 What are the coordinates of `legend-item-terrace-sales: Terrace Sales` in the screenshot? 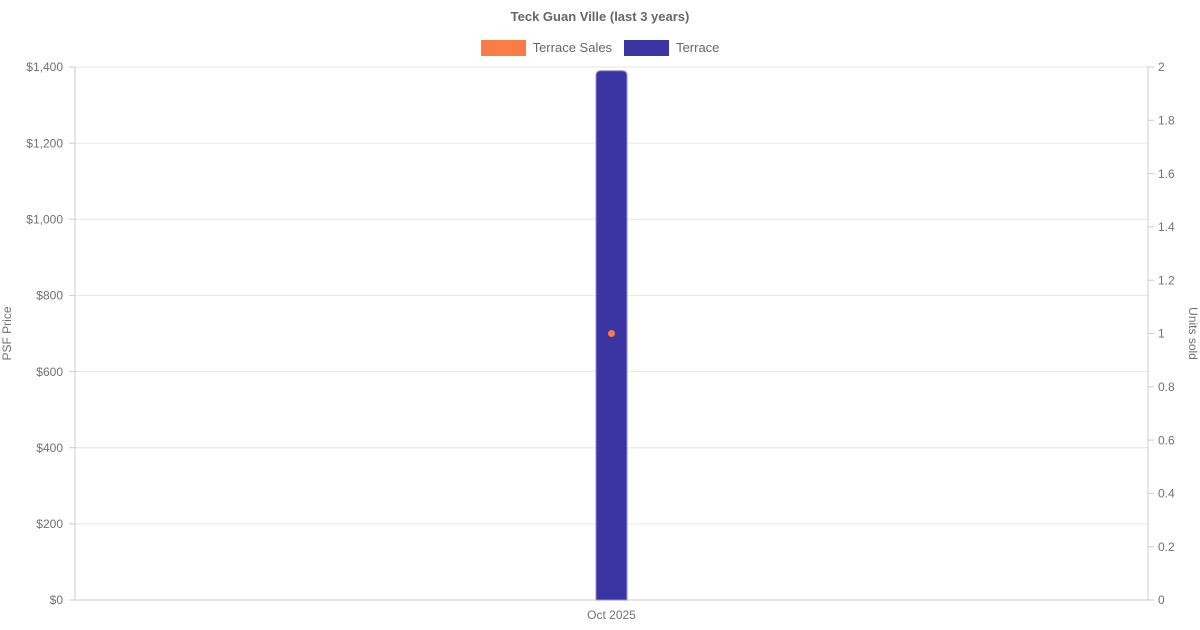 It's located at (546, 48).